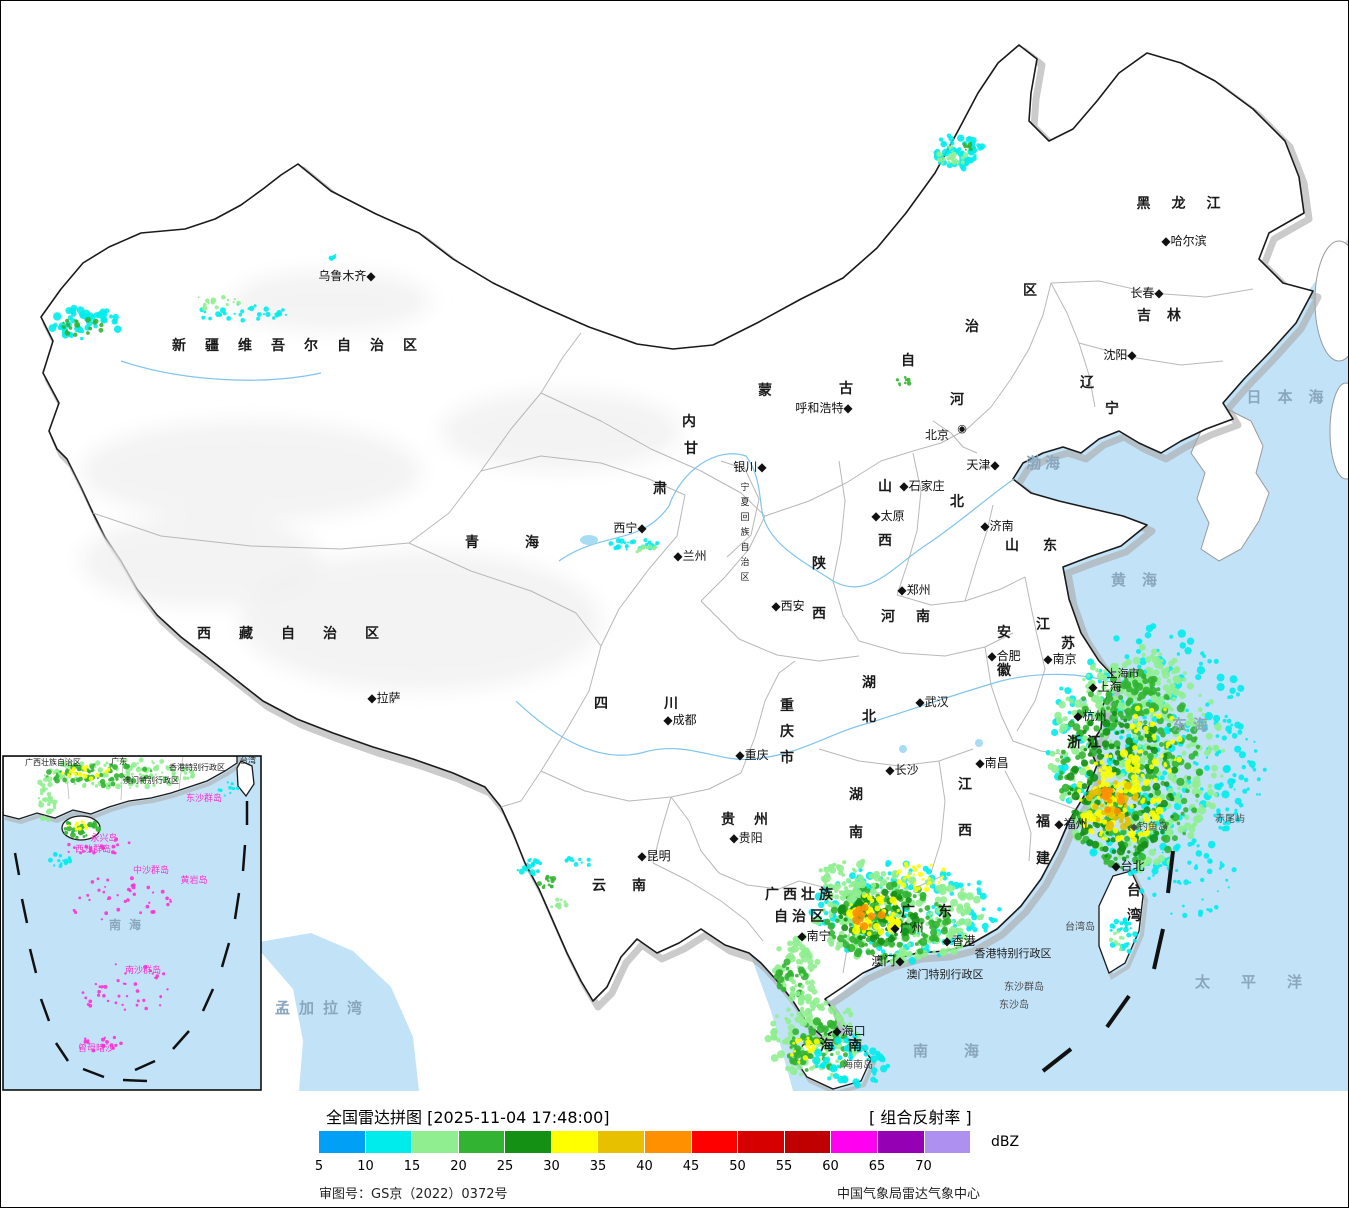  Describe the element at coordinates (1045, 463) in the screenshot. I see `sea-label: 渤海` at that location.